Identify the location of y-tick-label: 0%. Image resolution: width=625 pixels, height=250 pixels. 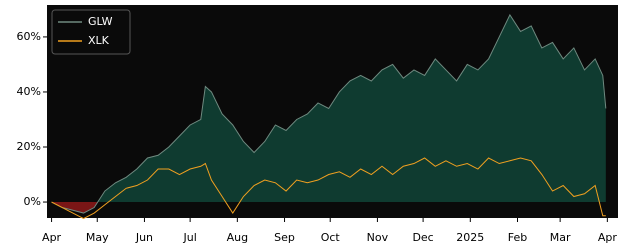
(32, 201).